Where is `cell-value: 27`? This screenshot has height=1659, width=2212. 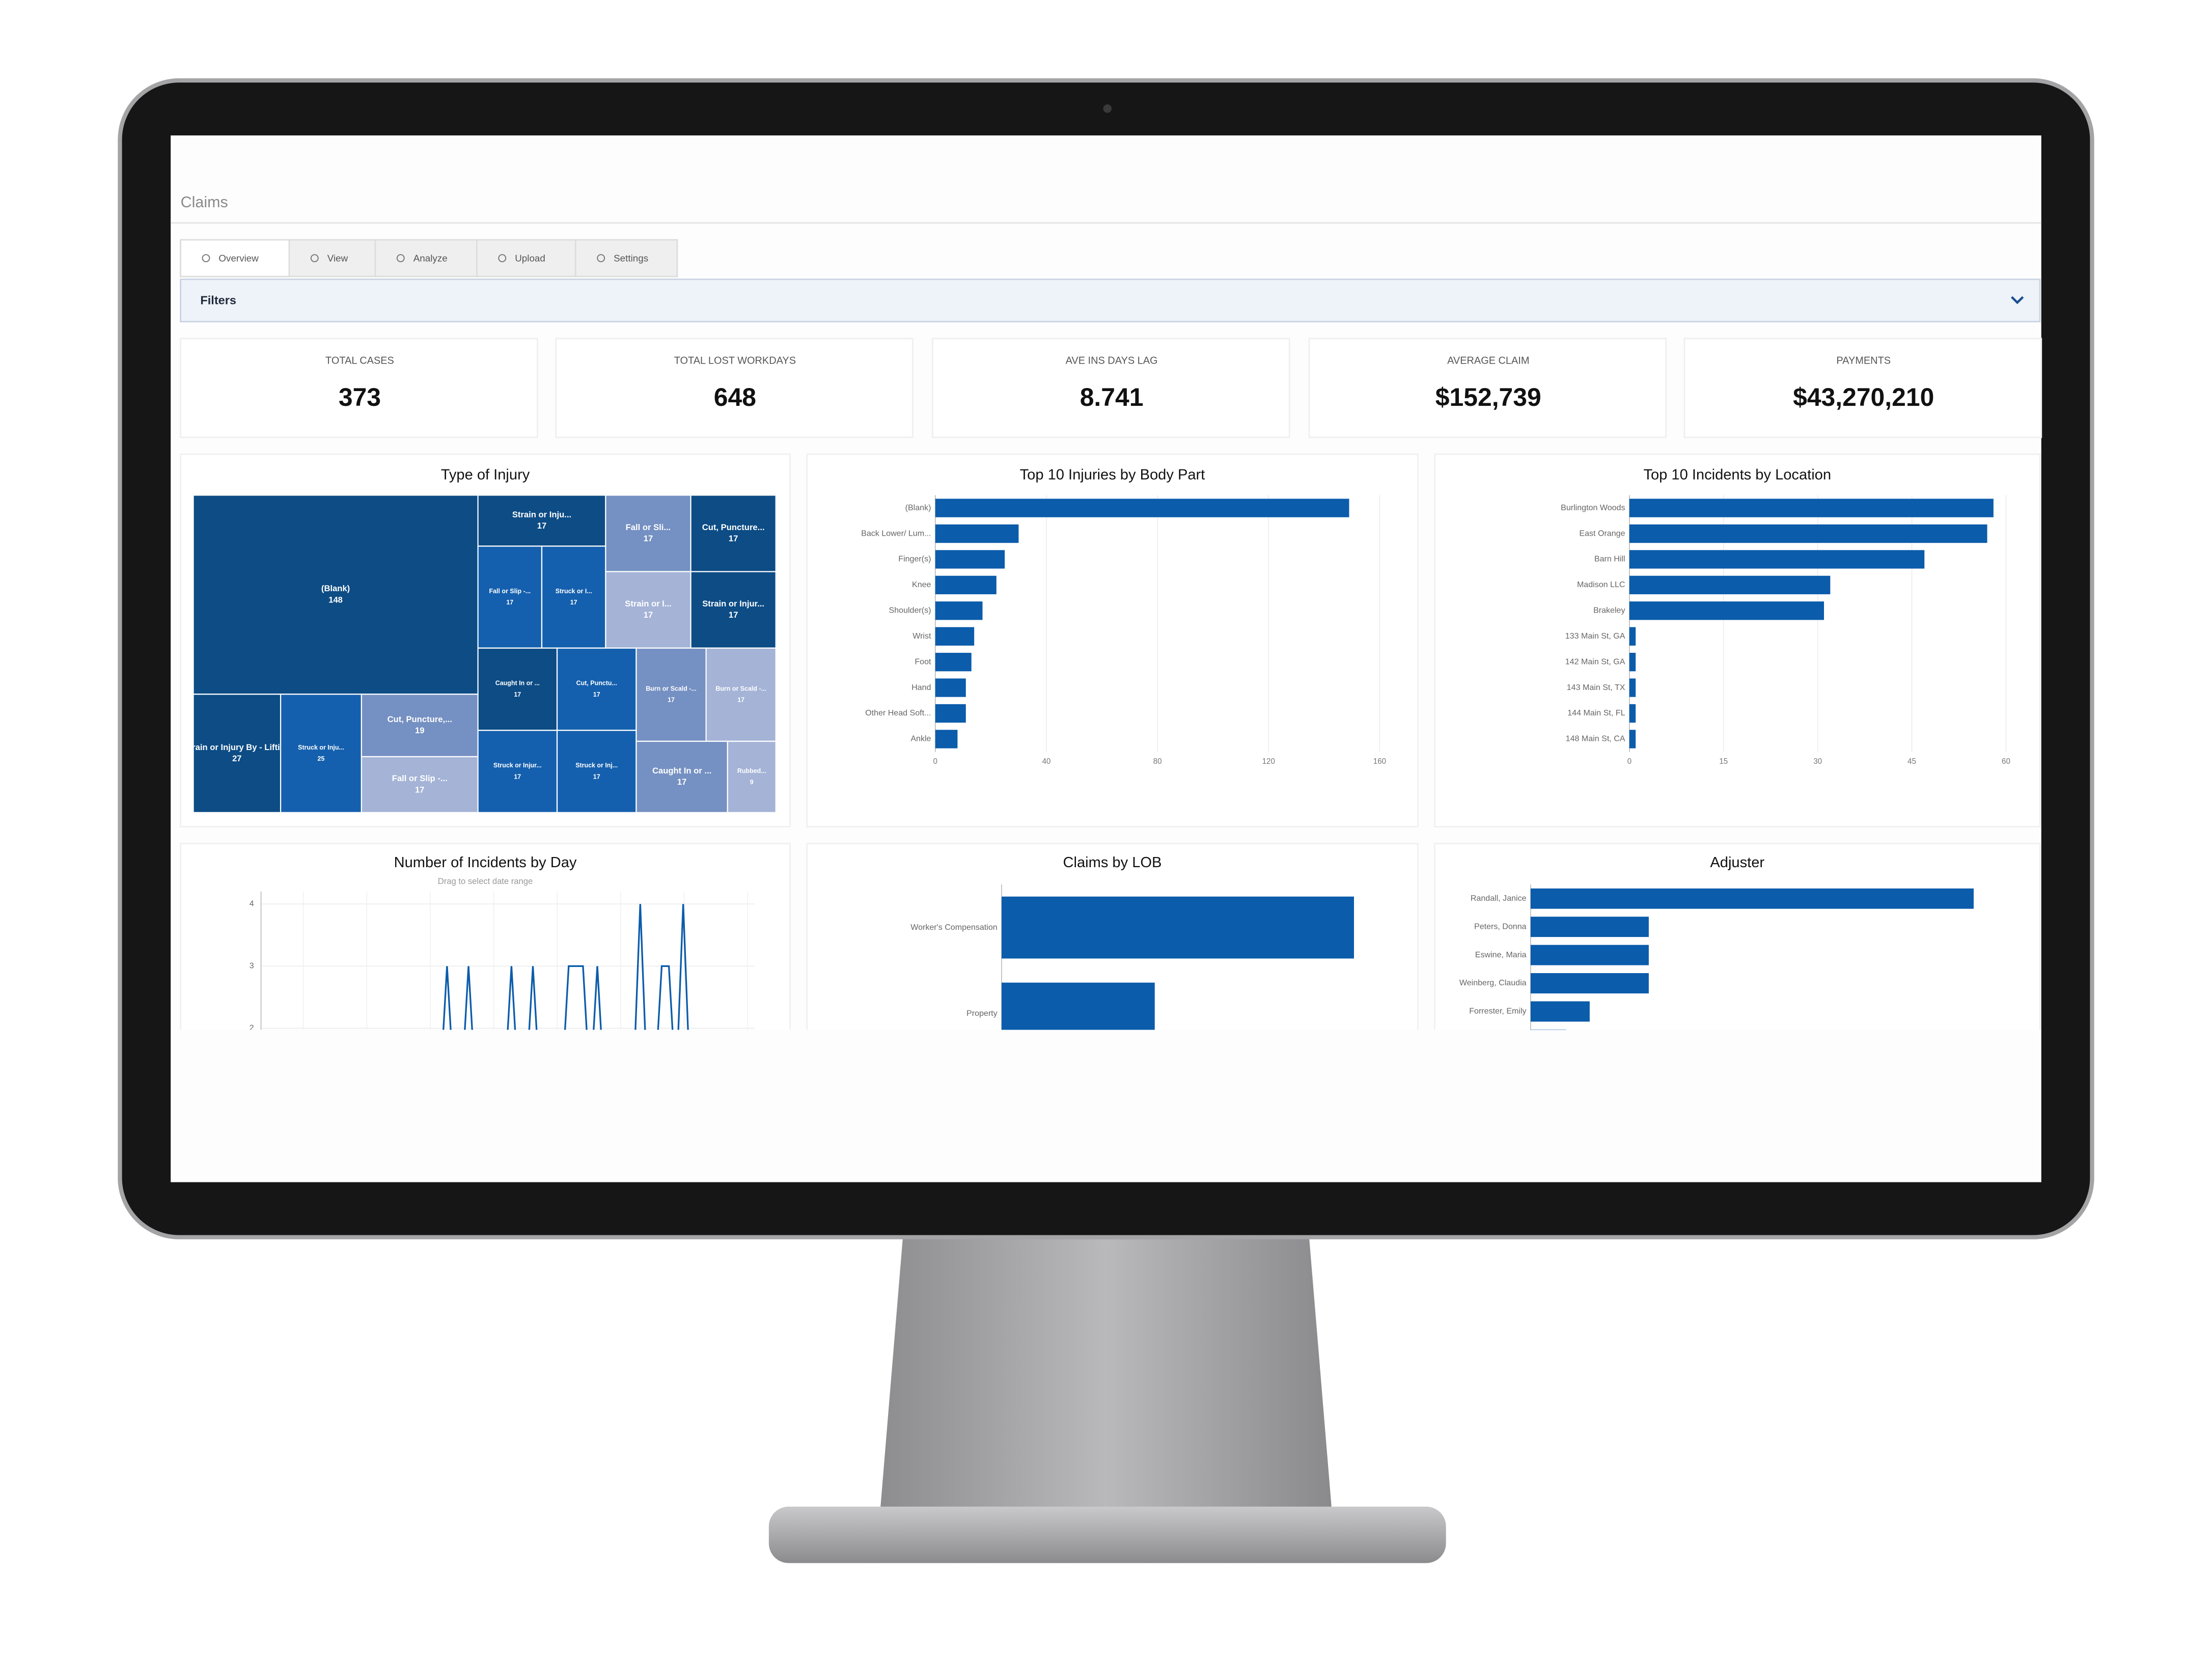
cell-value: 27 is located at coordinates (236, 758).